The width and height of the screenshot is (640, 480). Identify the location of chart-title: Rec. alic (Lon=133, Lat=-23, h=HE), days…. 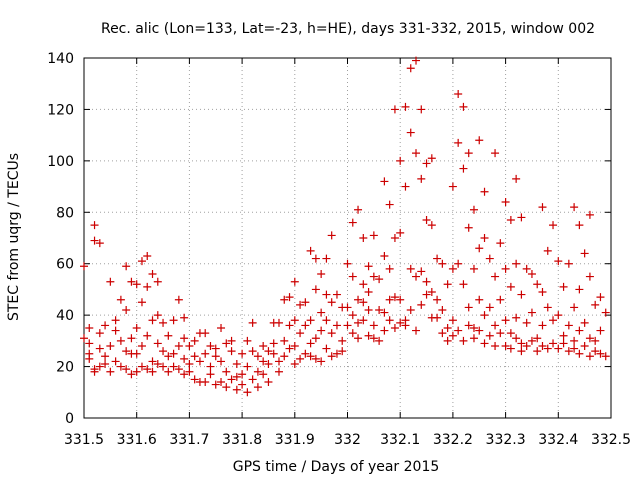
(348, 29).